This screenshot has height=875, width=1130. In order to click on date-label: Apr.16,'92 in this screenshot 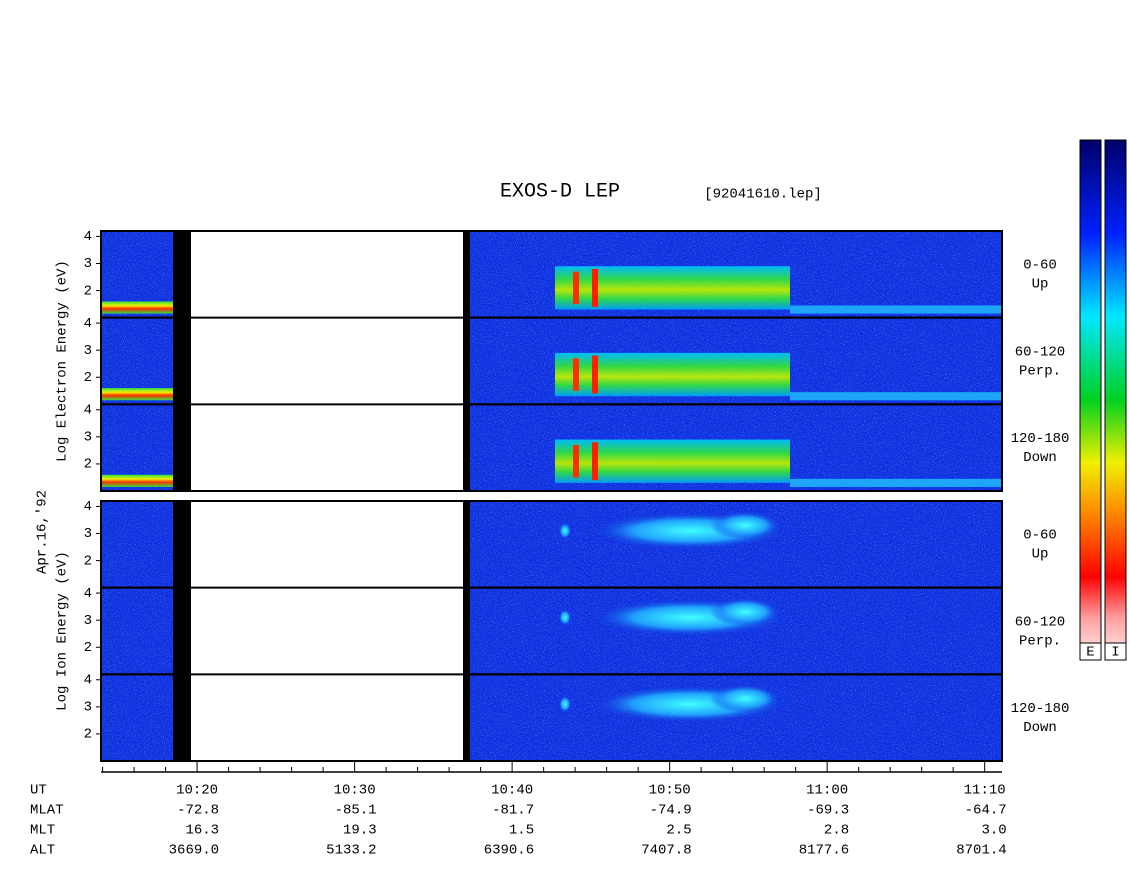, I will do `click(43, 532)`.